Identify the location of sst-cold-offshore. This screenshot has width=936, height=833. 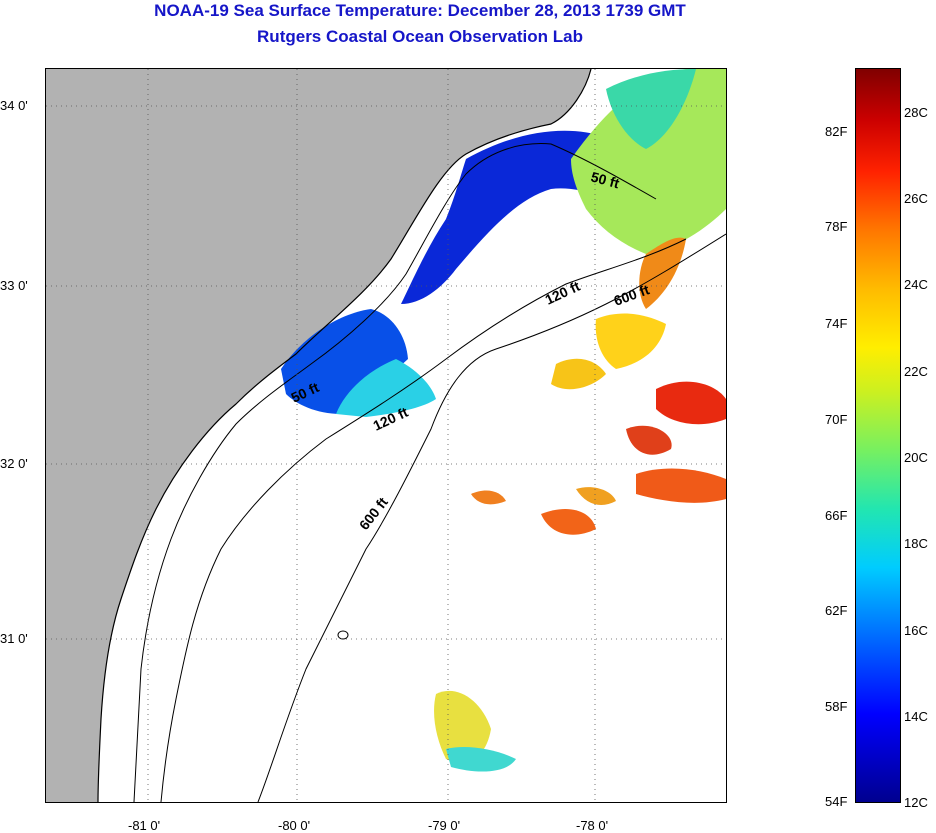
(344, 361).